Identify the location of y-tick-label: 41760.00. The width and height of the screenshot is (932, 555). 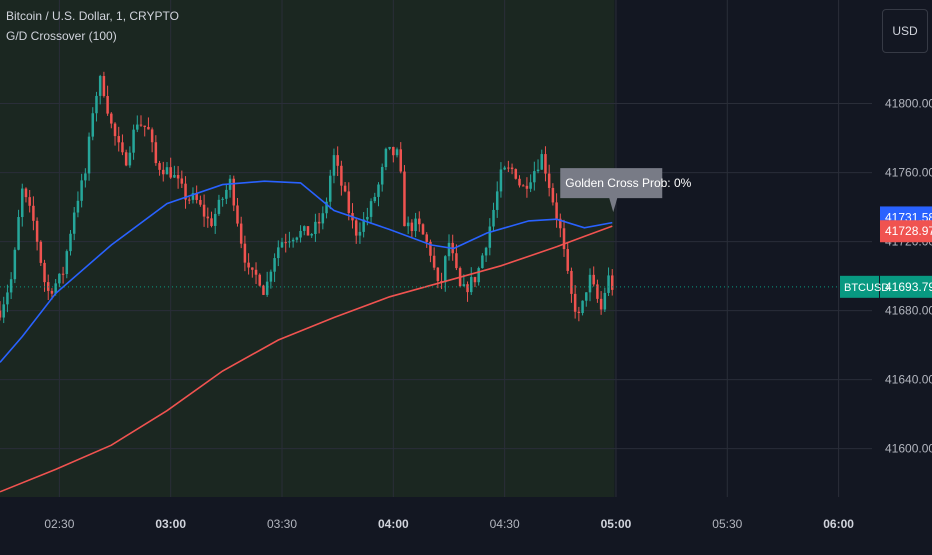
(908, 173).